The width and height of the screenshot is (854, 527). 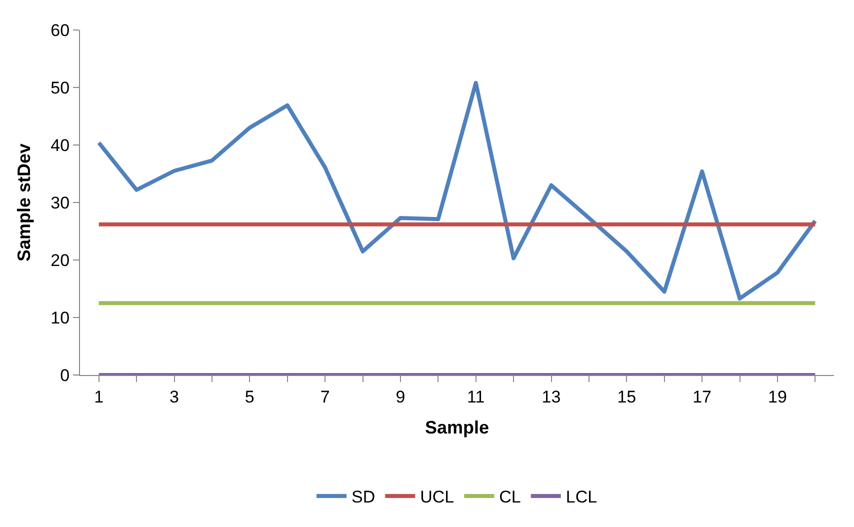 What do you see at coordinates (60, 88) in the screenshot?
I see `y-tick-label: 50` at bounding box center [60, 88].